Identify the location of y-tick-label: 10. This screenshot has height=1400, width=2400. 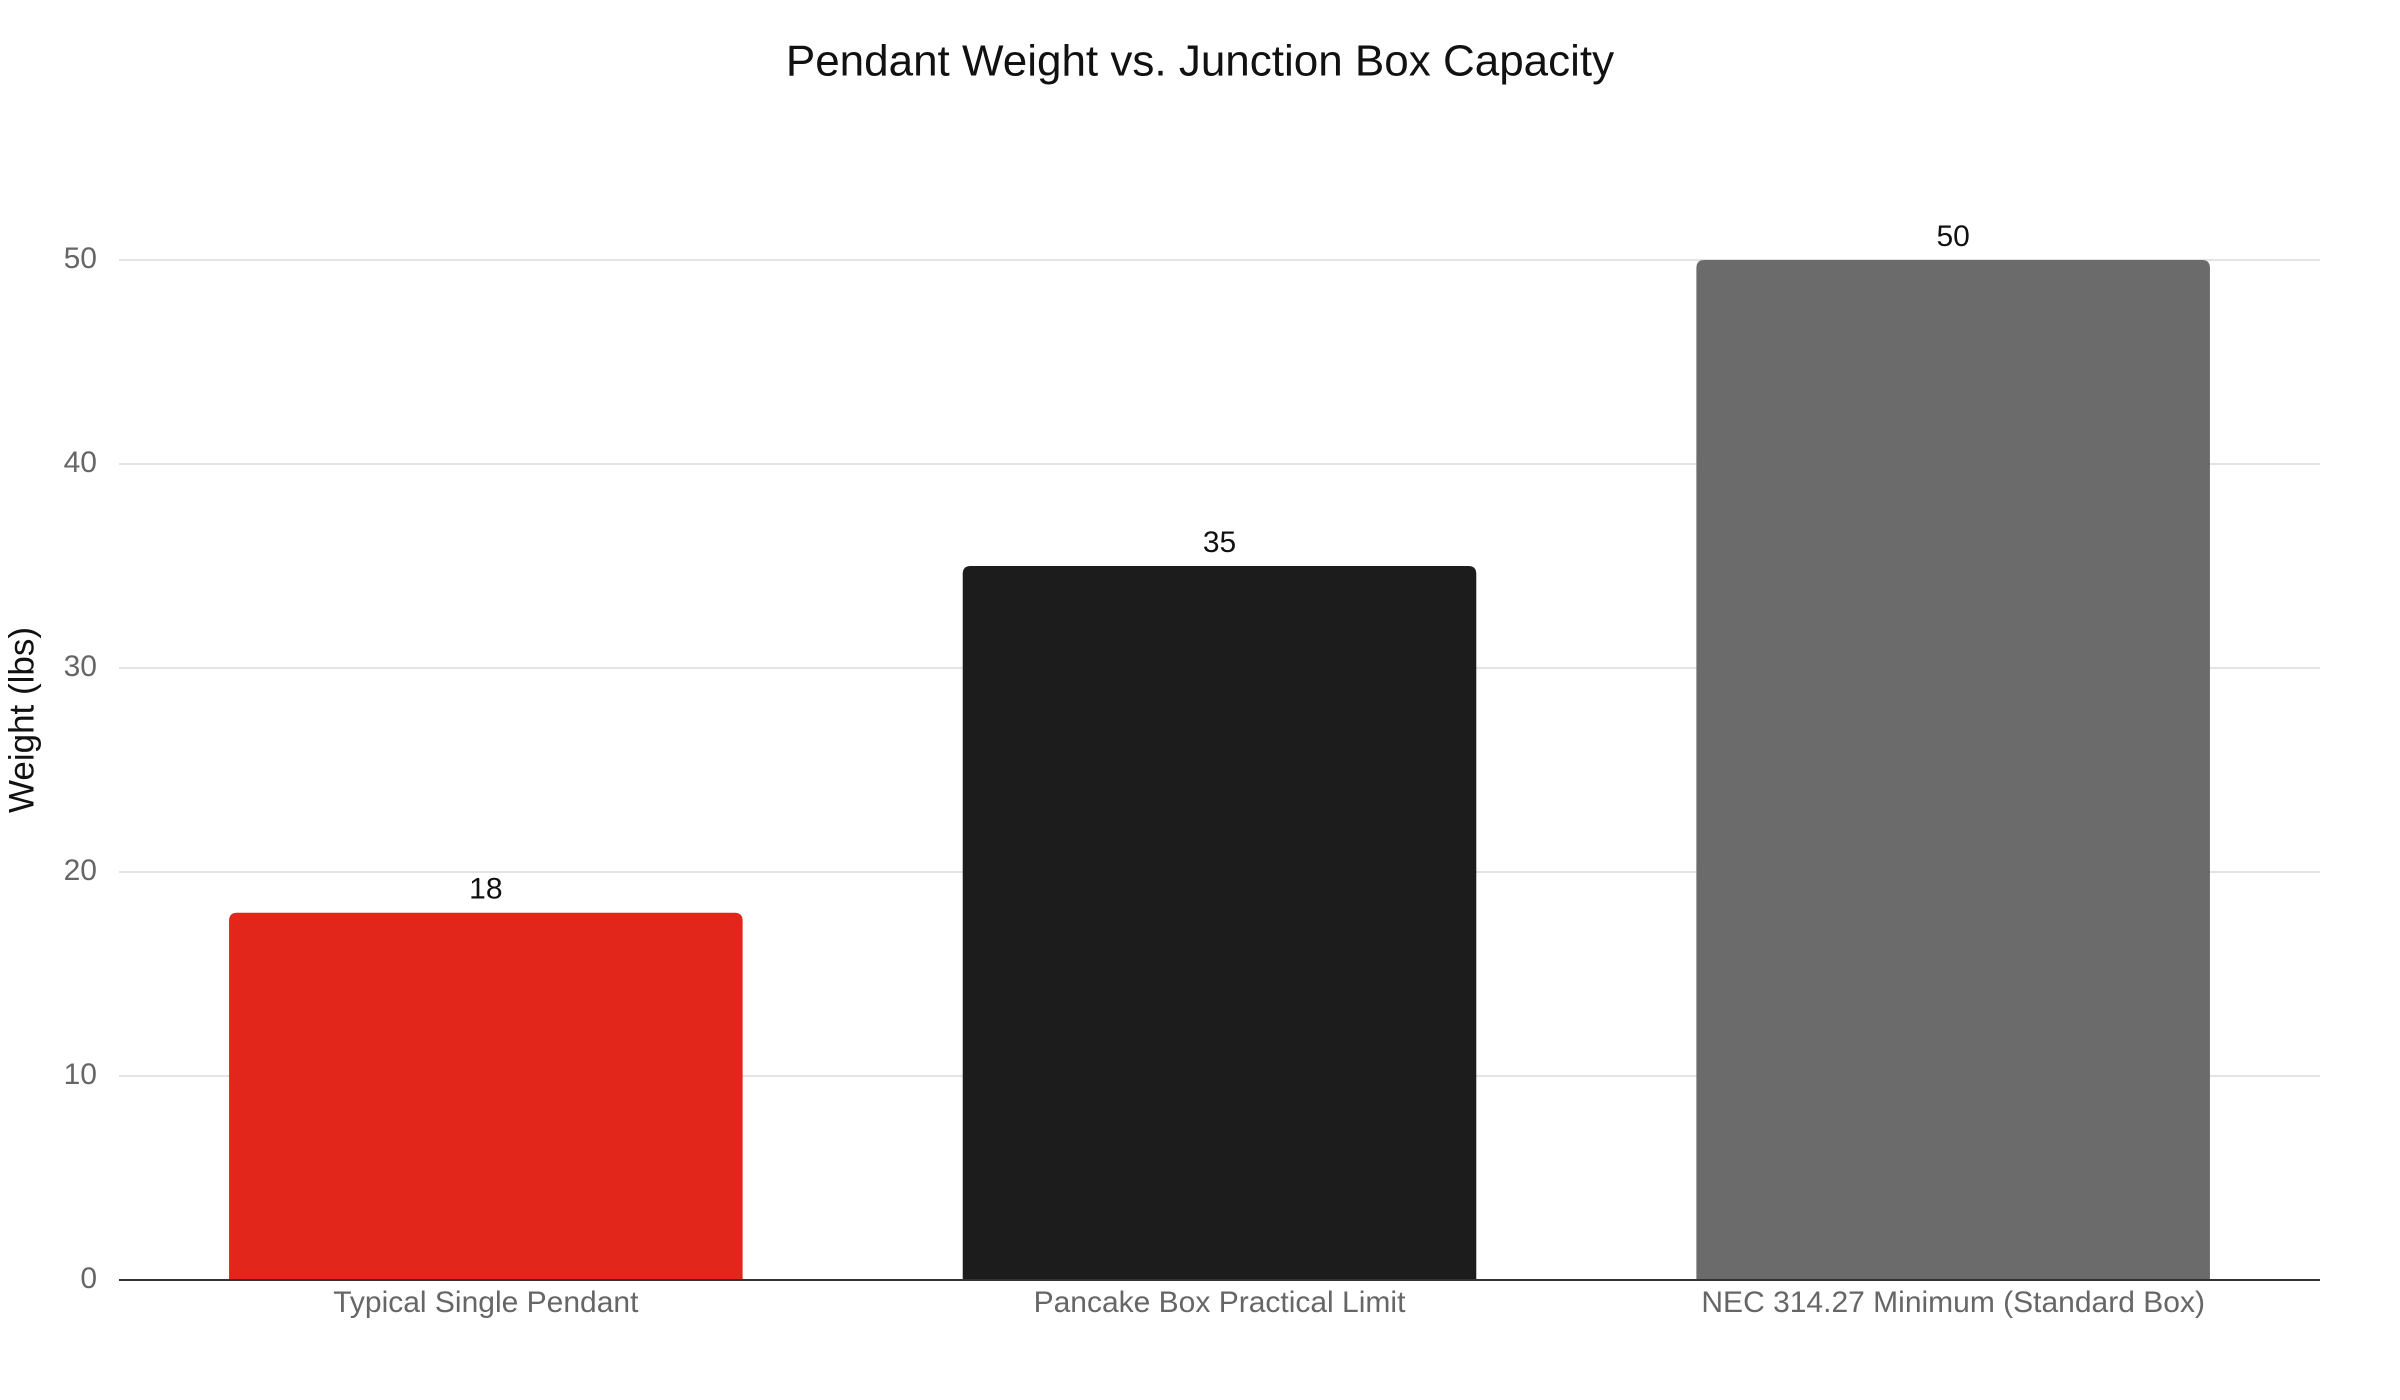
(80, 1074).